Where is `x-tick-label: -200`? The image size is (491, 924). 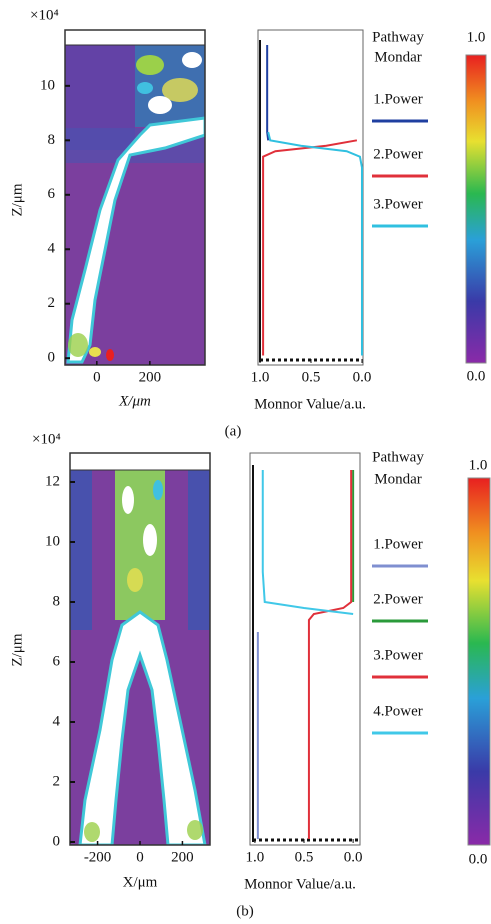 x-tick-label: -200 is located at coordinates (98, 857).